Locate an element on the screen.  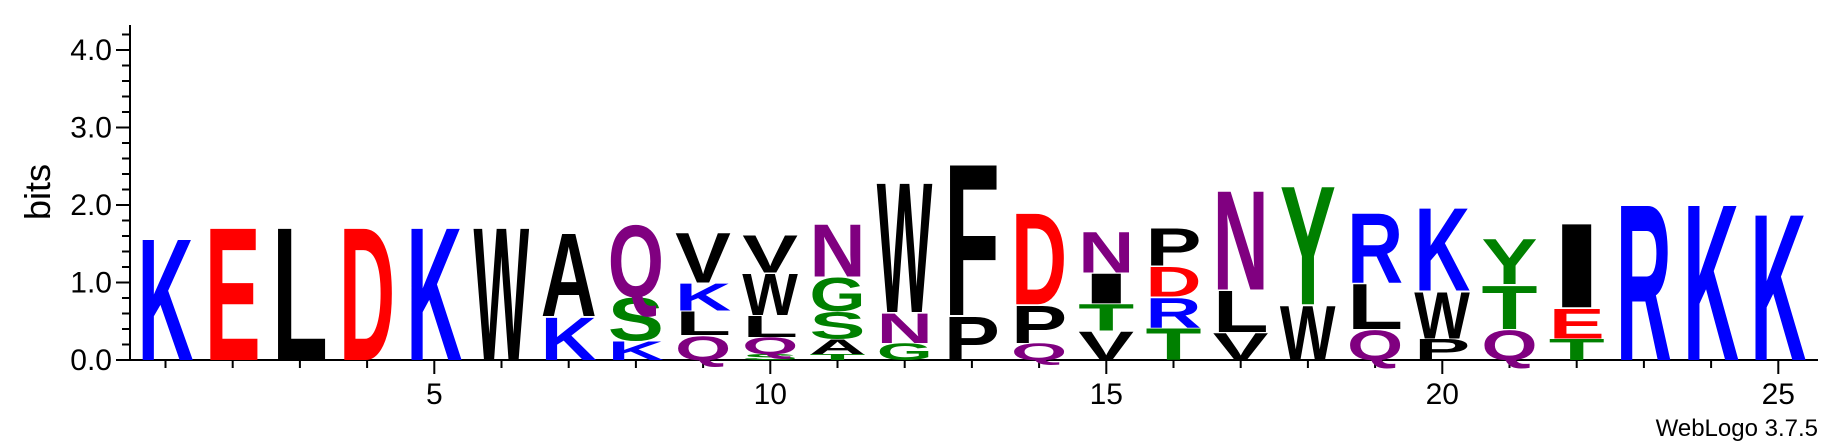
logo-letter-T-pos-15: T is located at coordinates (1106, 318).